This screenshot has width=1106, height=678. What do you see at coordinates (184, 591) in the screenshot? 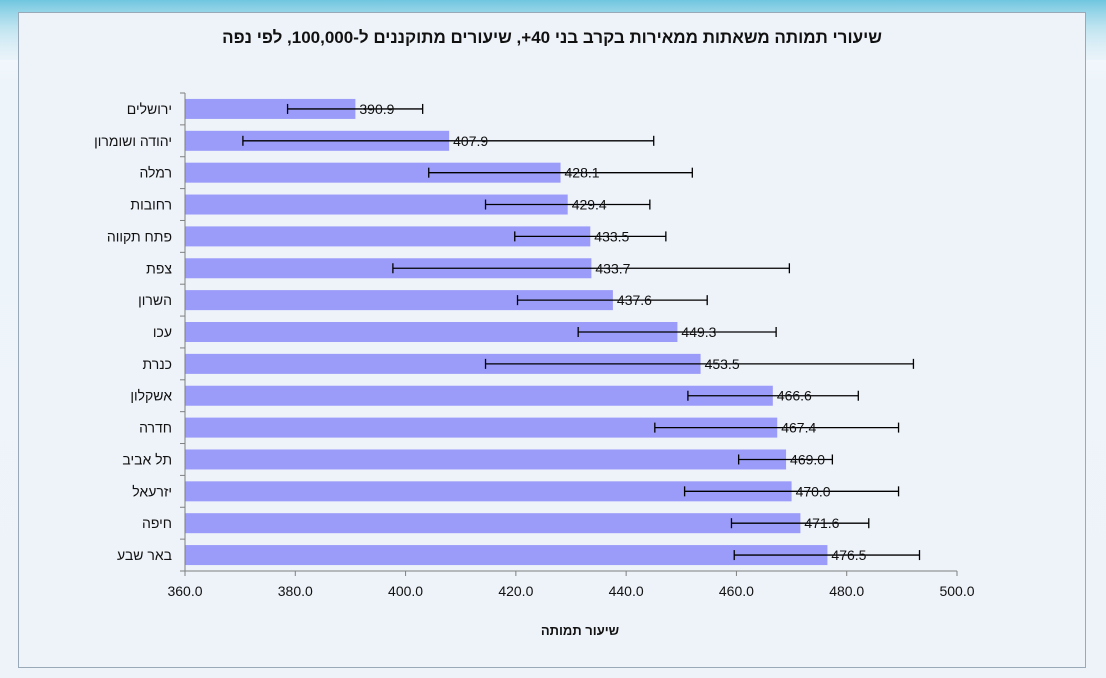
I see `x-tick-label: 360.0` at bounding box center [184, 591].